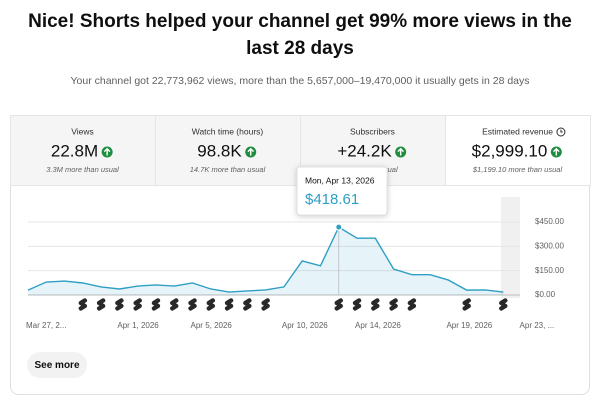  Describe the element at coordinates (82, 169) in the screenshot. I see `metric-comparison: 3.3M more than usual` at that location.